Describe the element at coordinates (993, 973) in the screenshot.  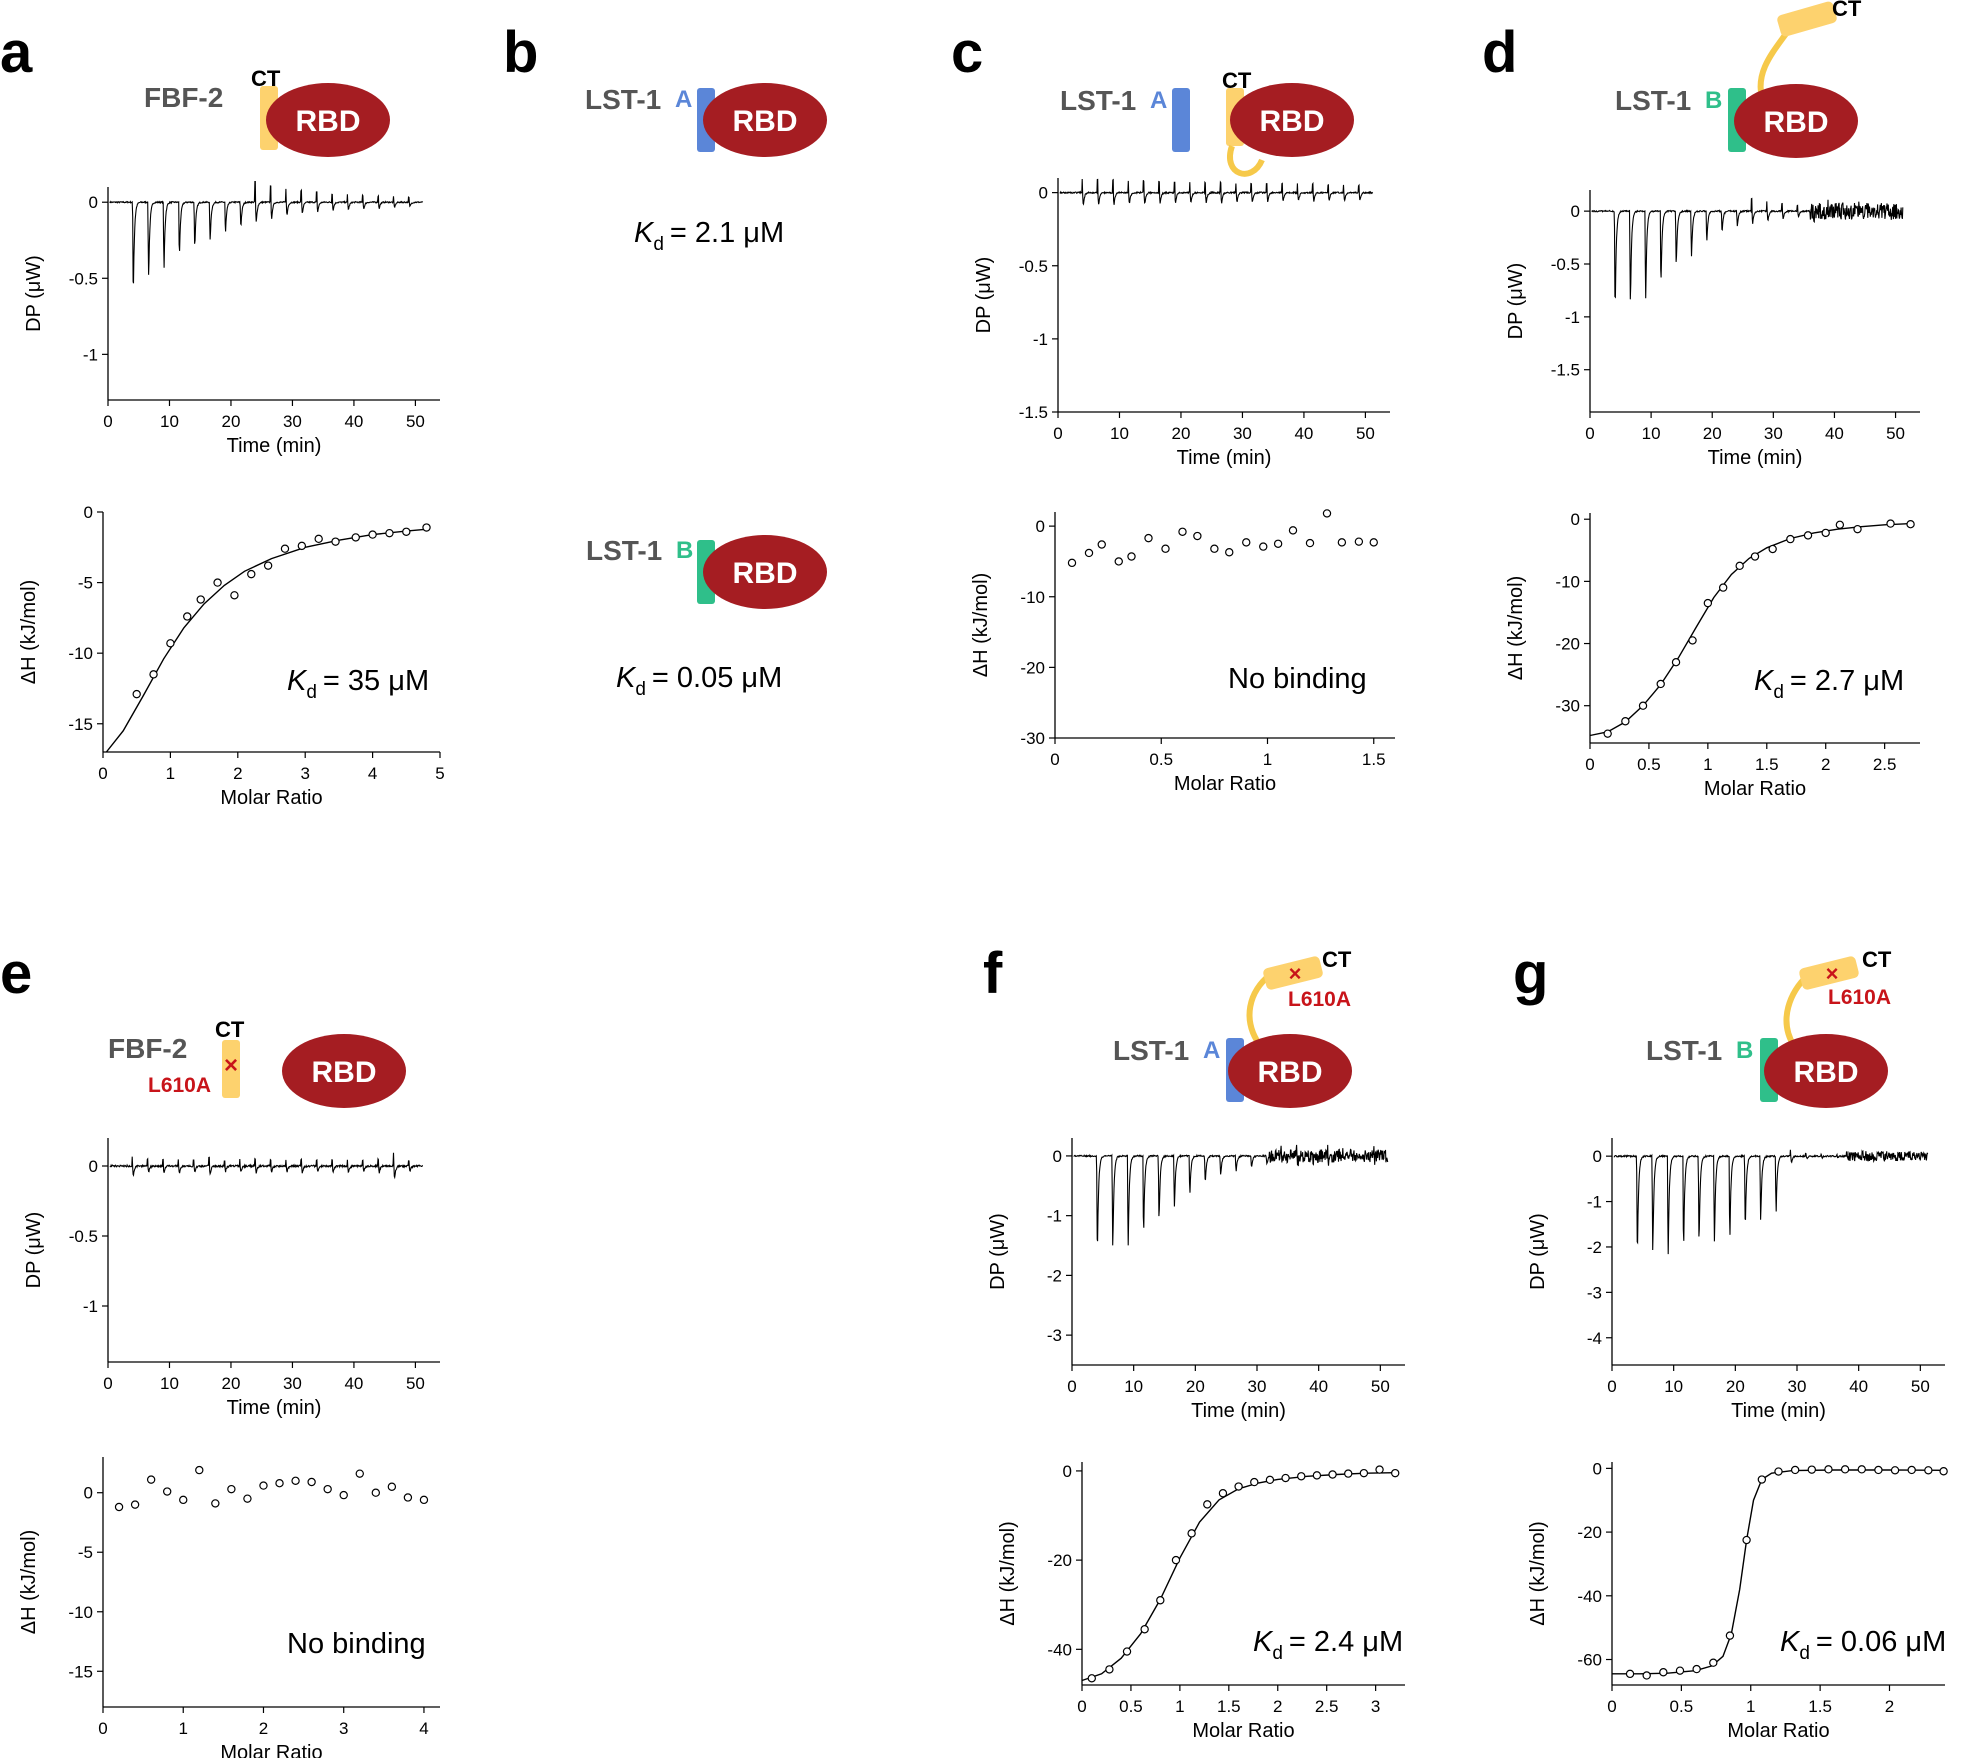
I see `panel-letter-f: f` at that location.